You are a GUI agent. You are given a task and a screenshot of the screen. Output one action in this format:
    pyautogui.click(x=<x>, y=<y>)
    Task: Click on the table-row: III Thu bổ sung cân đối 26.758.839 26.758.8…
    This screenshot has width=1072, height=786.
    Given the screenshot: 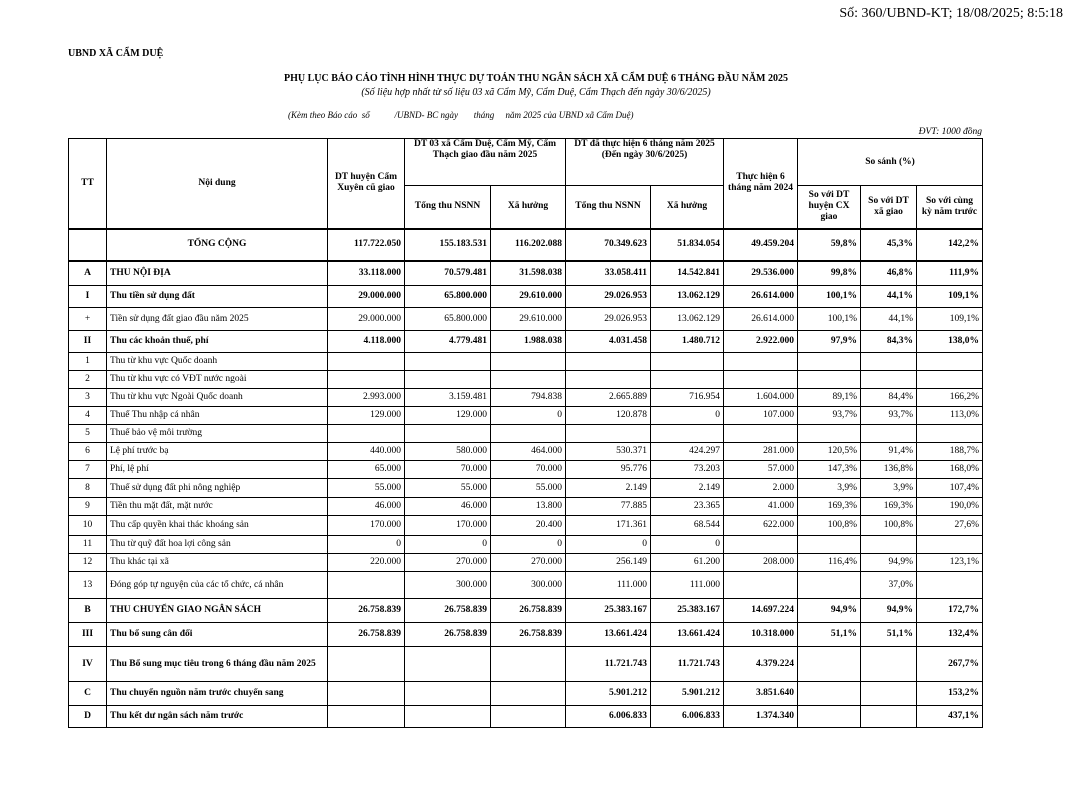 What is the action you would take?
    pyautogui.click(x=525, y=634)
    